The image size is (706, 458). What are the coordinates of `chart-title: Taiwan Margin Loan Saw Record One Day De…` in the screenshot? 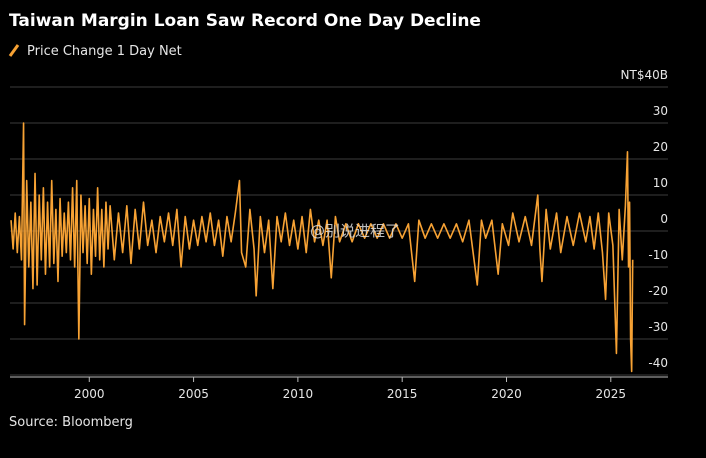 It's located at (245, 21).